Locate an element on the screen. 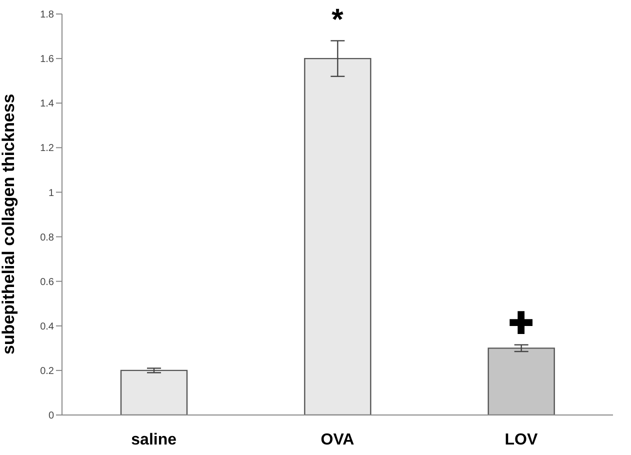 The height and width of the screenshot is (455, 631). annotation: ✚ is located at coordinates (521, 323).